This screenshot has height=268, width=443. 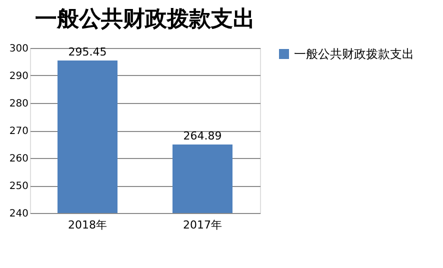 I want to click on x-tick-label: 2017年, so click(x=202, y=225).